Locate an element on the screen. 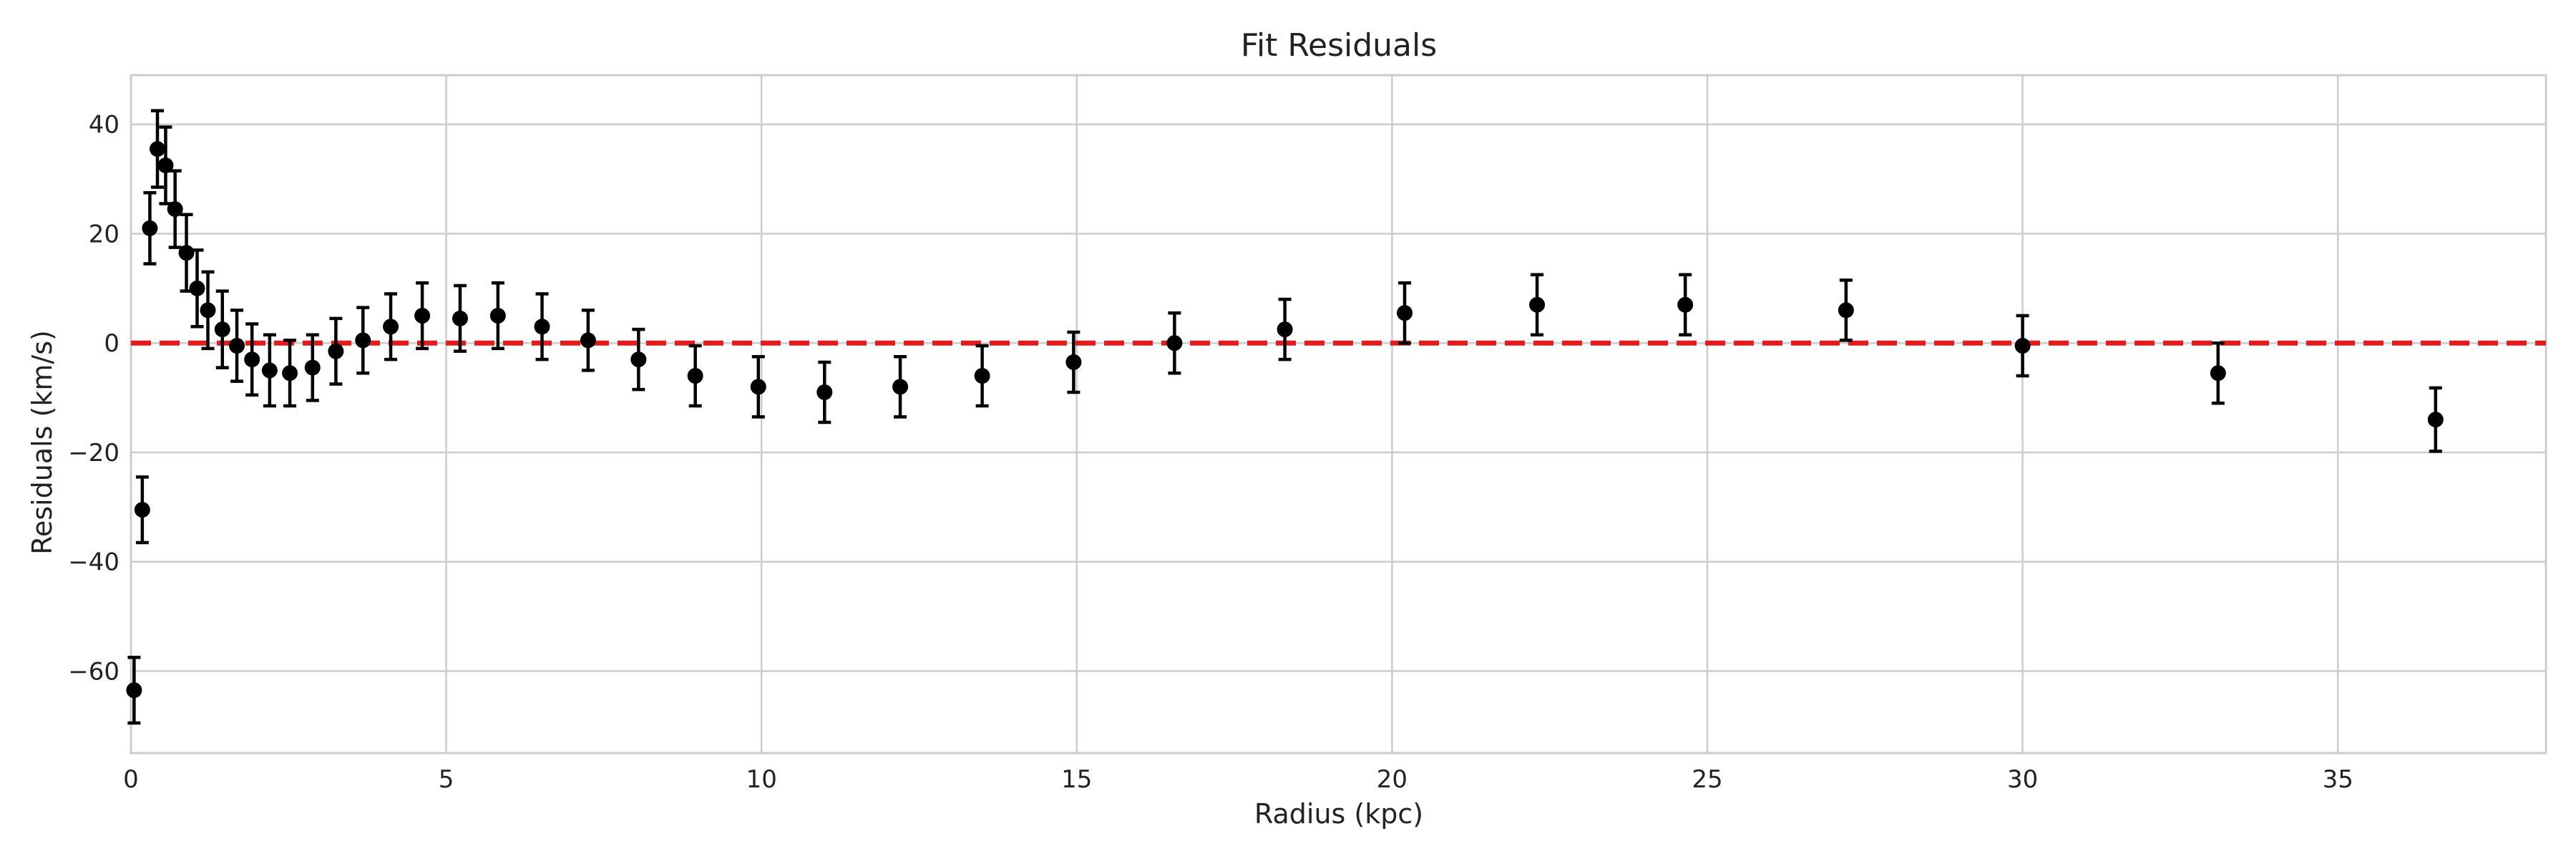 The height and width of the screenshot is (859, 2576). y-tick-label: −20 is located at coordinates (93, 453).